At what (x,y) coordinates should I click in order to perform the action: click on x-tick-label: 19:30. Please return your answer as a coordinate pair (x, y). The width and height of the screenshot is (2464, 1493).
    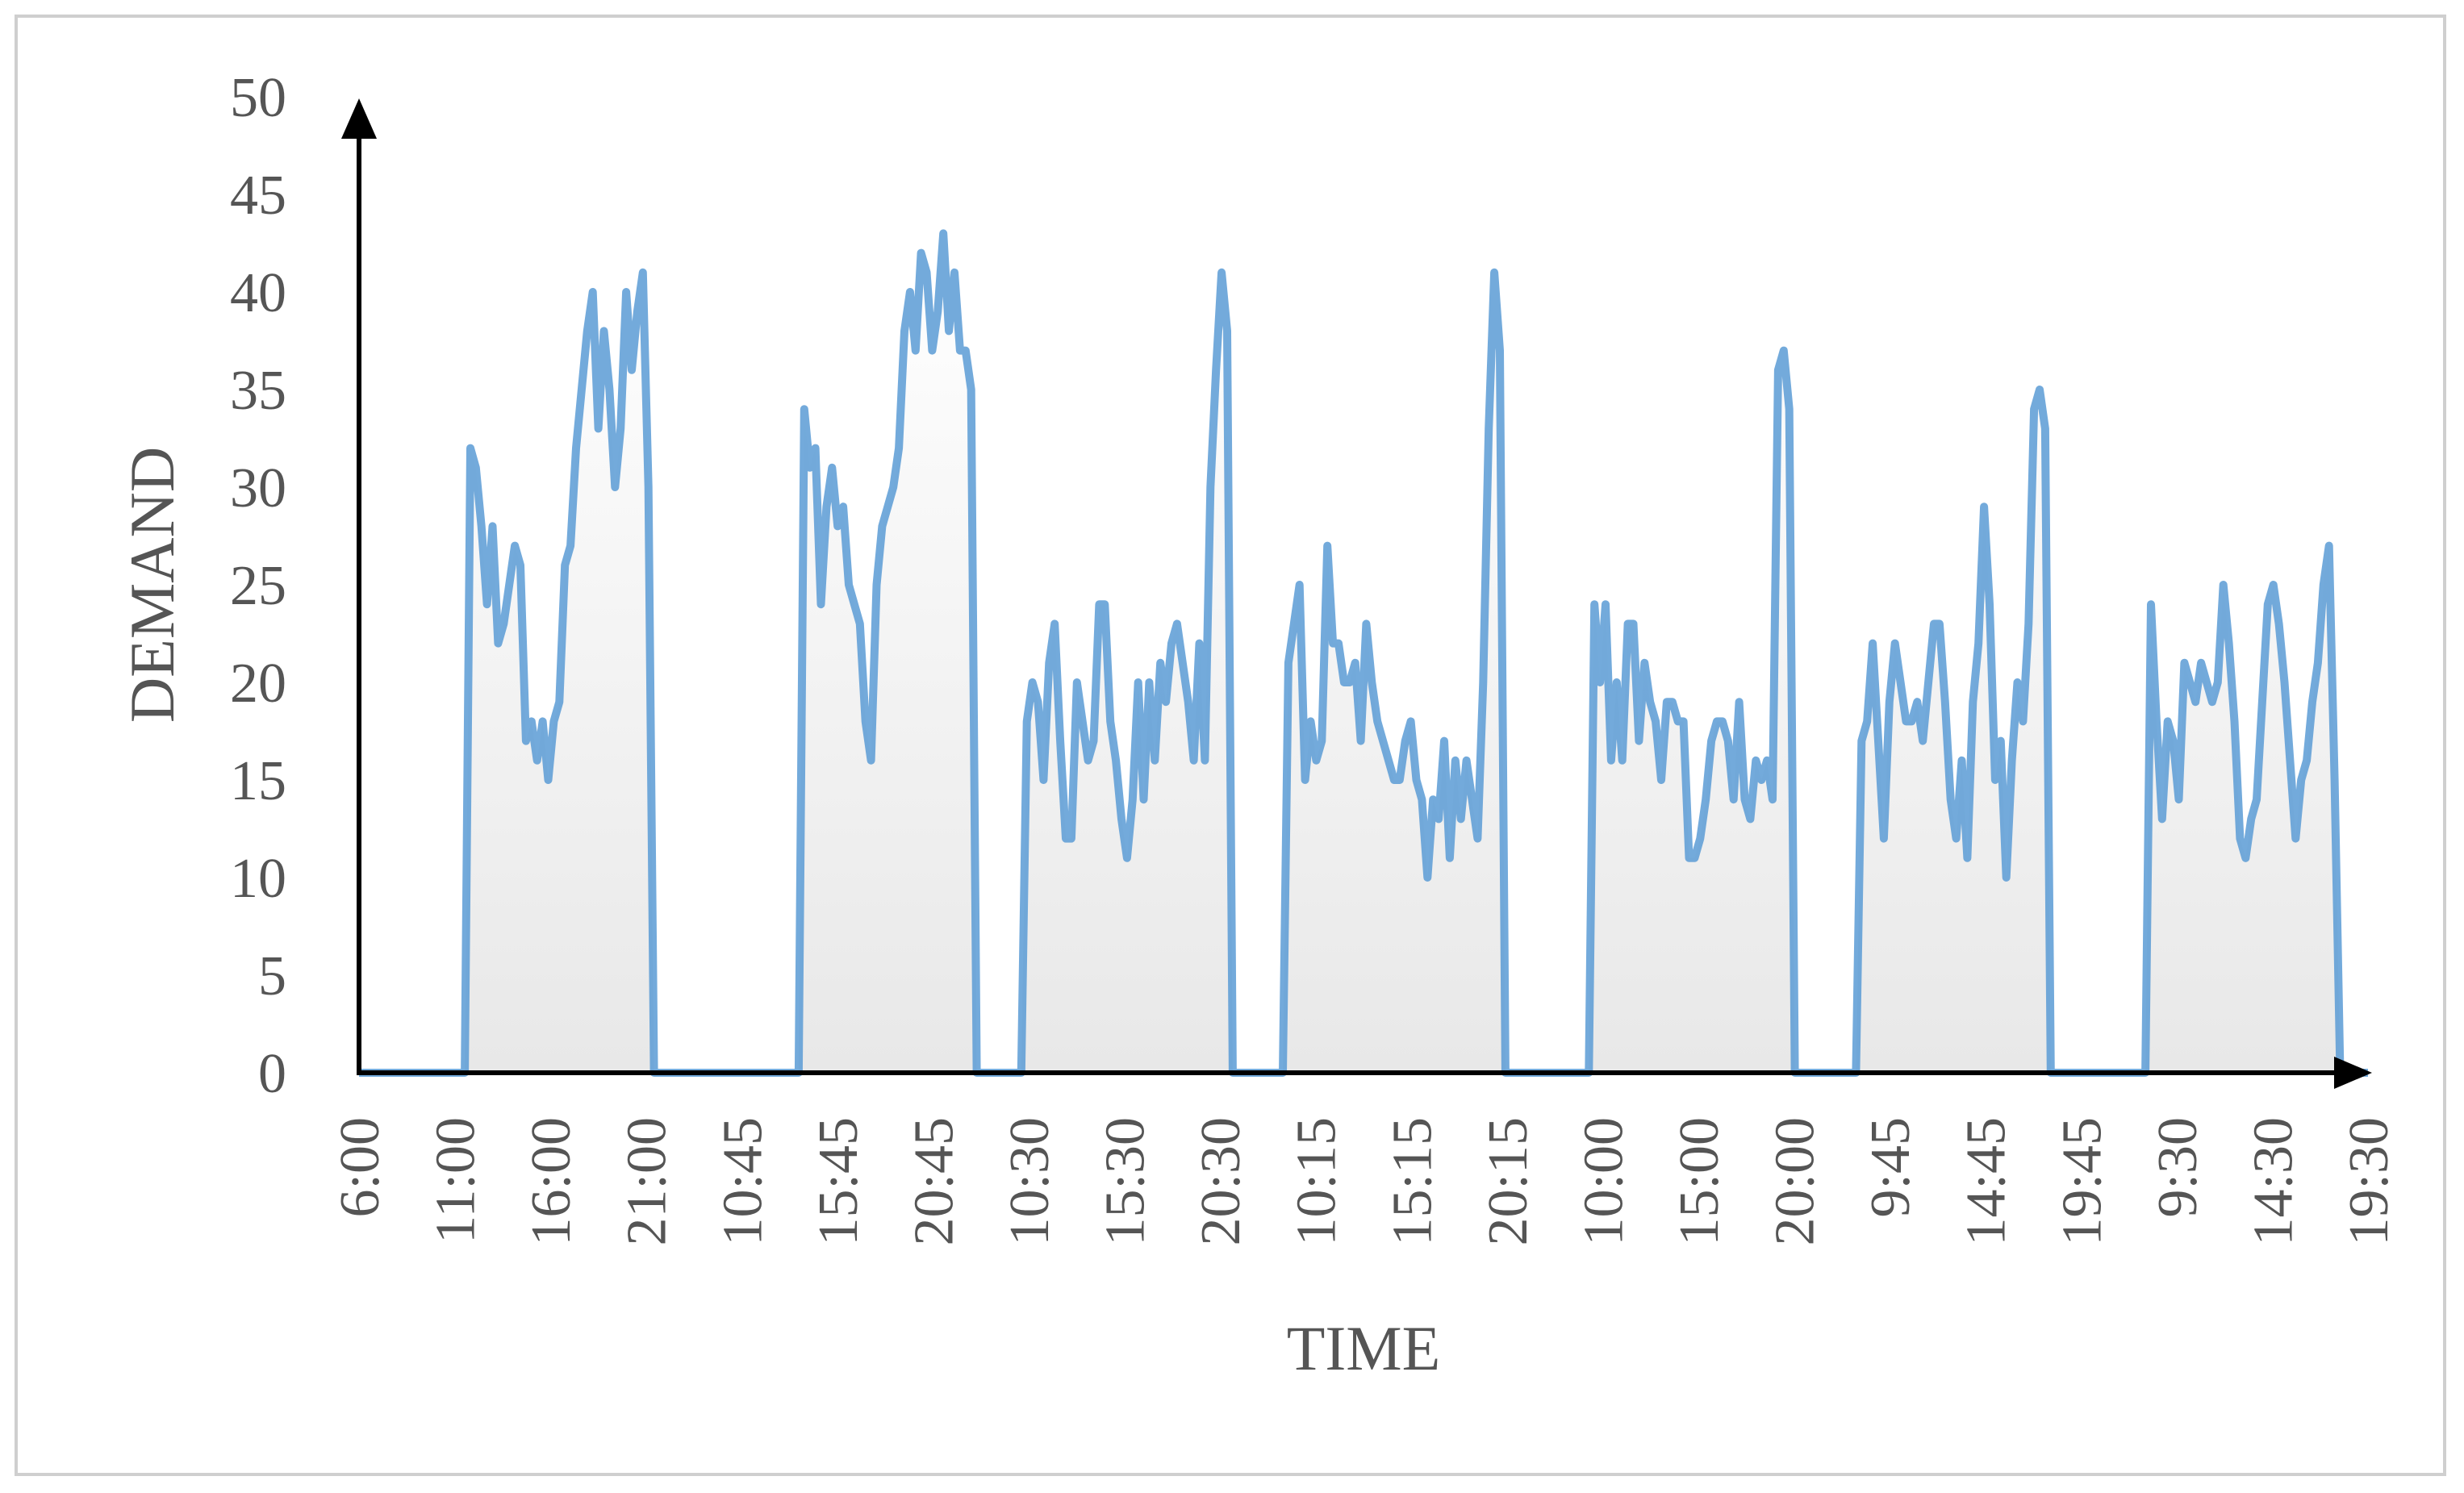
    Looking at the image, I should click on (2369, 1181).